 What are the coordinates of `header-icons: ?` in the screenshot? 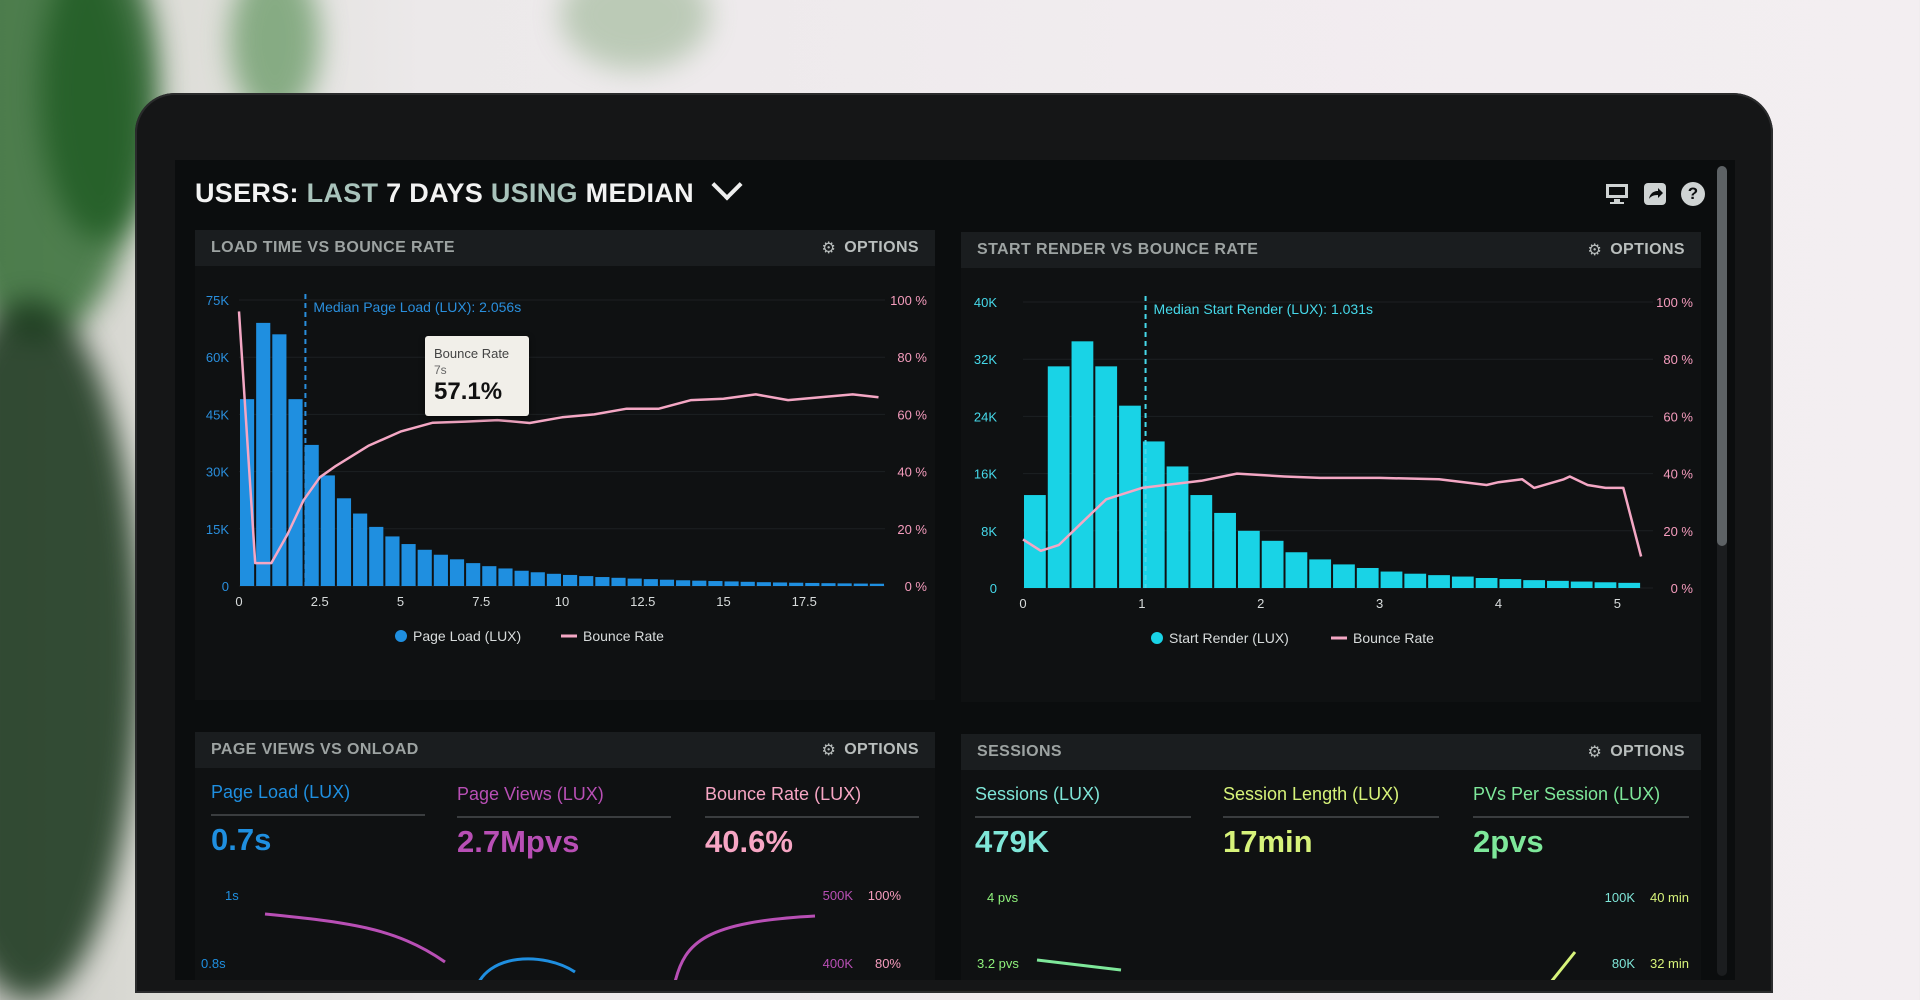 It's located at (1655, 194).